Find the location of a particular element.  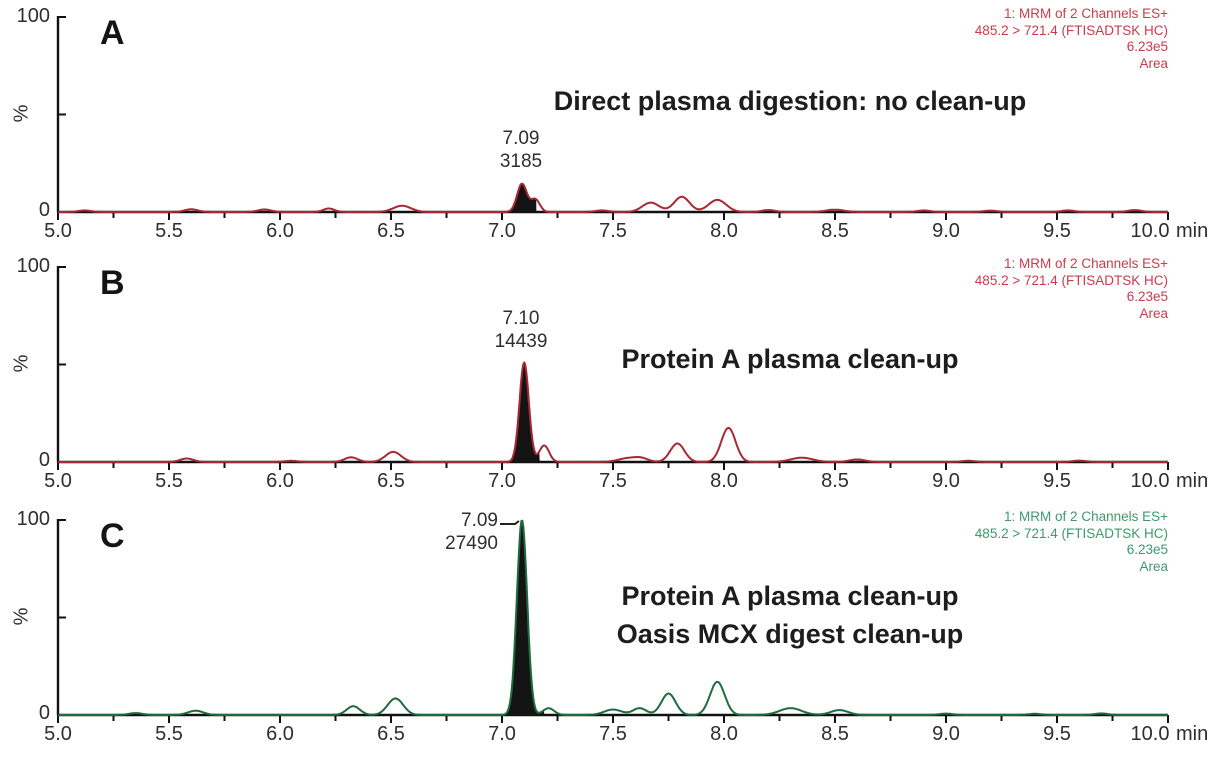

peak-retention-time: 7.10 is located at coordinates (521, 318).